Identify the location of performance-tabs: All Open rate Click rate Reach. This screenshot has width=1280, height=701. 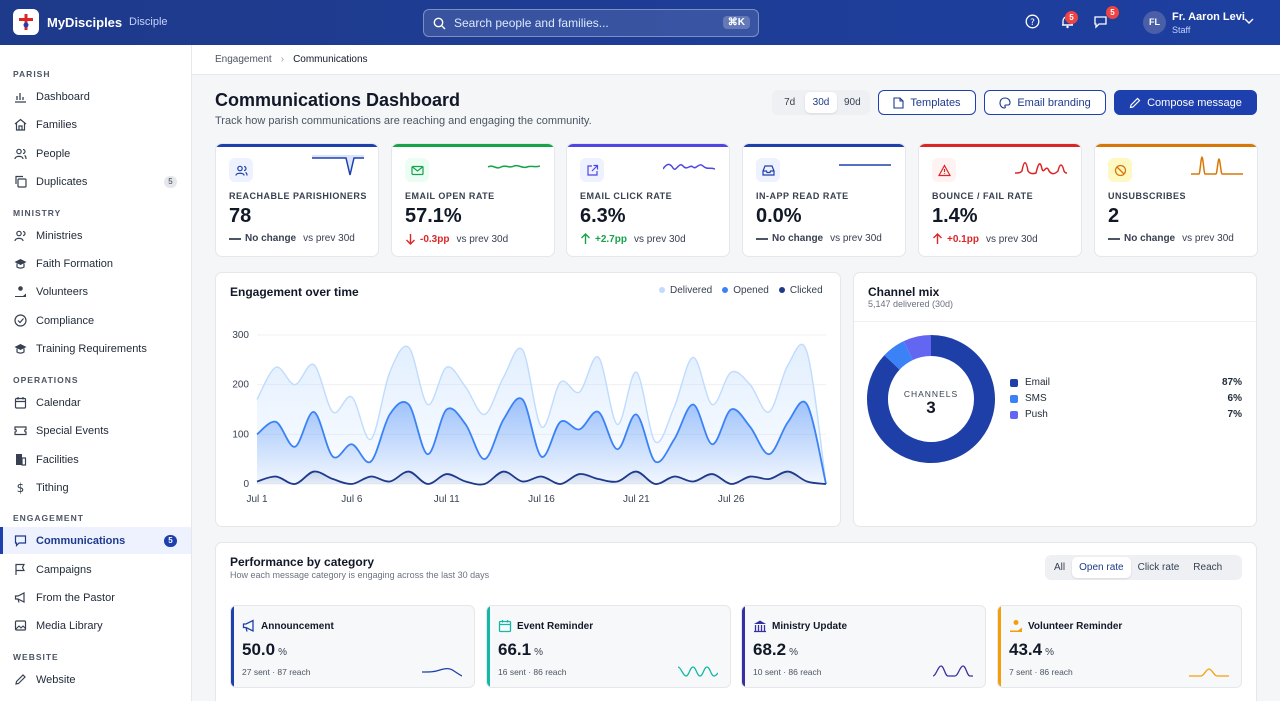
(1143, 567).